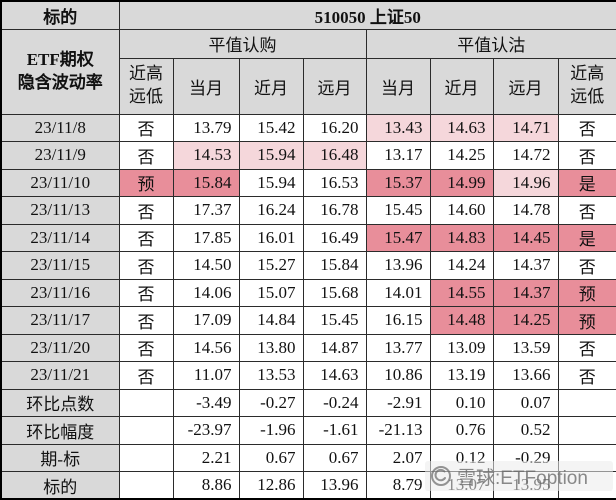 Image resolution: width=616 pixels, height=500 pixels. I want to click on value-cell: 14.50, so click(206, 265).